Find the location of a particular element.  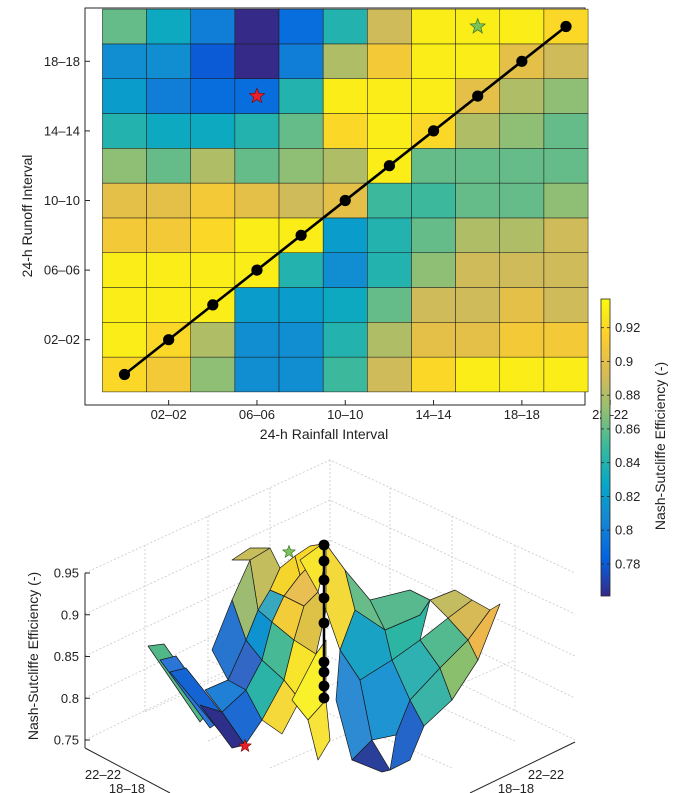

colorbar-tick-label: 0.78 is located at coordinates (627, 563).